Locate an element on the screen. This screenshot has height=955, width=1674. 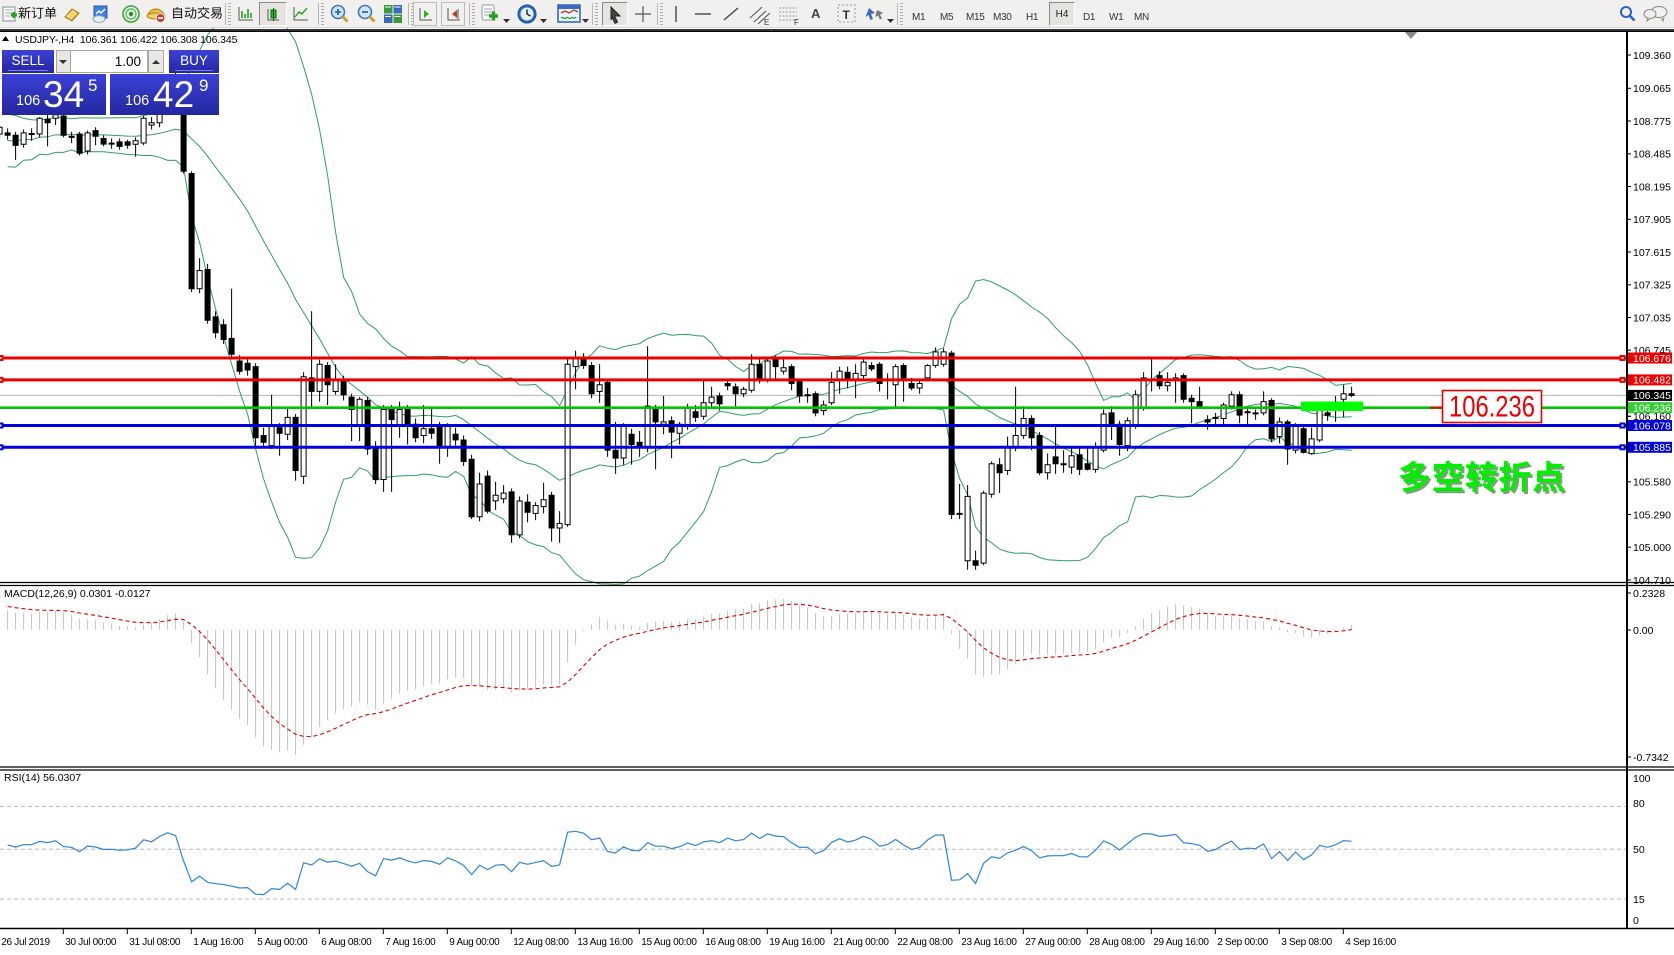
svg-text: 109.065 is located at coordinates (1652, 89).